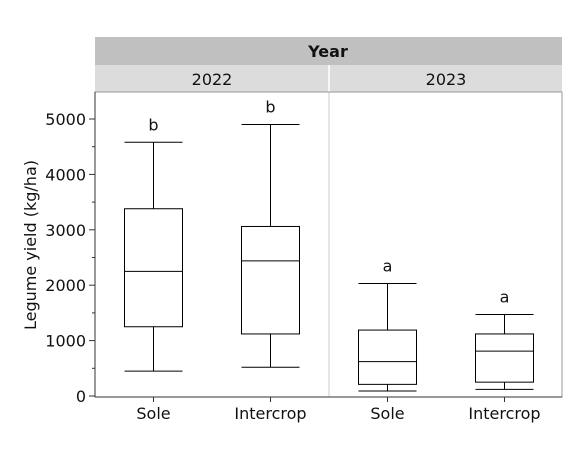 The height and width of the screenshot is (476, 570). I want to click on significance-letter-2022-intercrop: b, so click(270, 107).